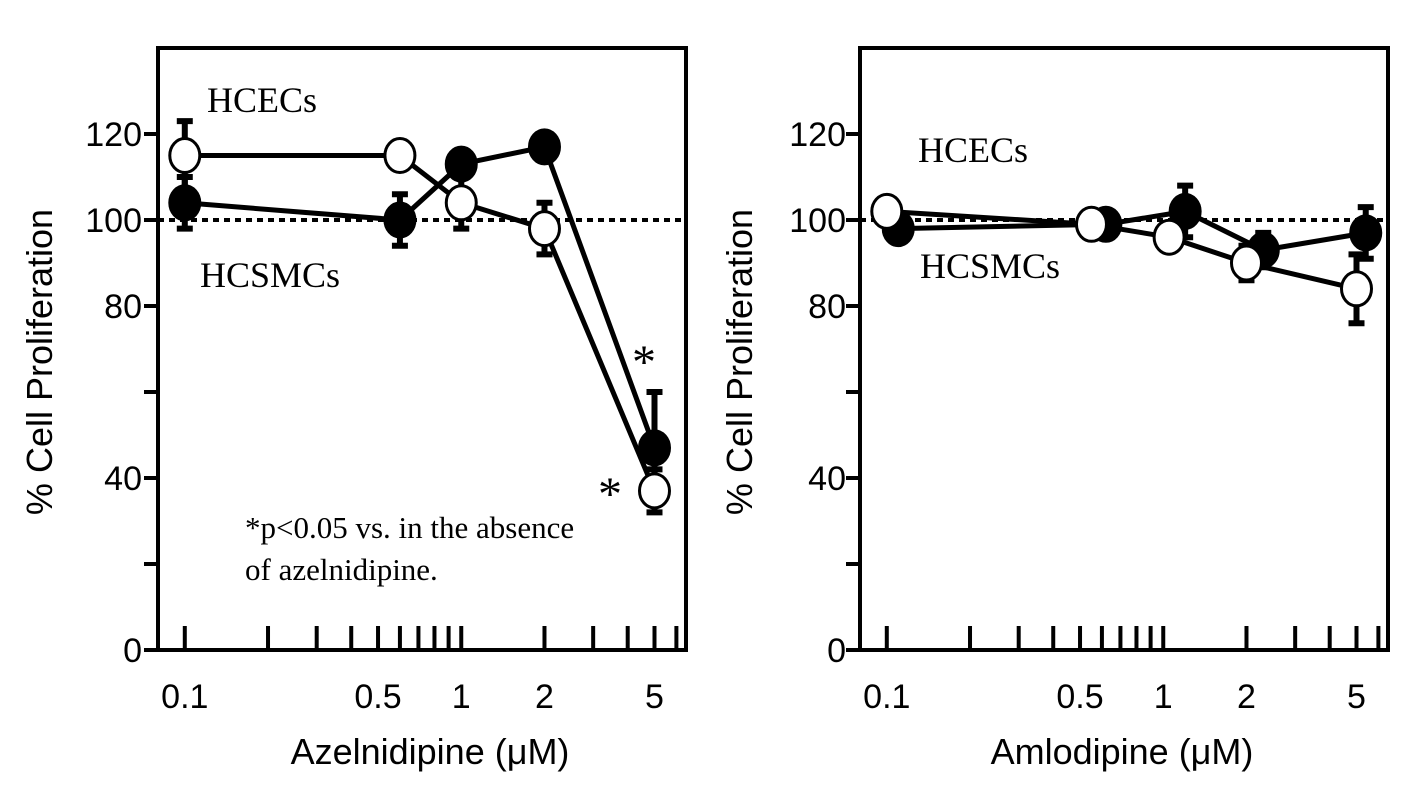  I want to click on significance-star-lower: *, so click(610, 494).